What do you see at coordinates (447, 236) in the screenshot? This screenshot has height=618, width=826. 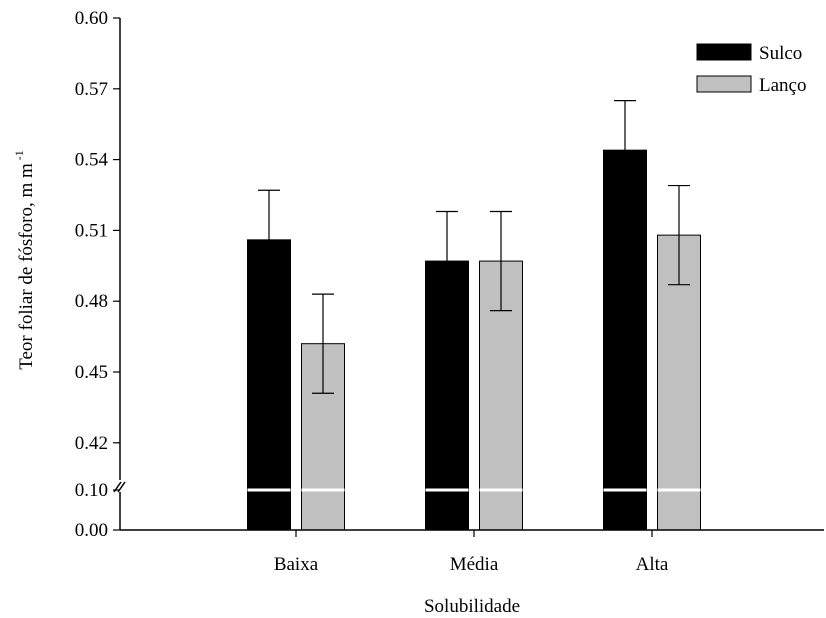 I see `error-bar-sulco-media` at bounding box center [447, 236].